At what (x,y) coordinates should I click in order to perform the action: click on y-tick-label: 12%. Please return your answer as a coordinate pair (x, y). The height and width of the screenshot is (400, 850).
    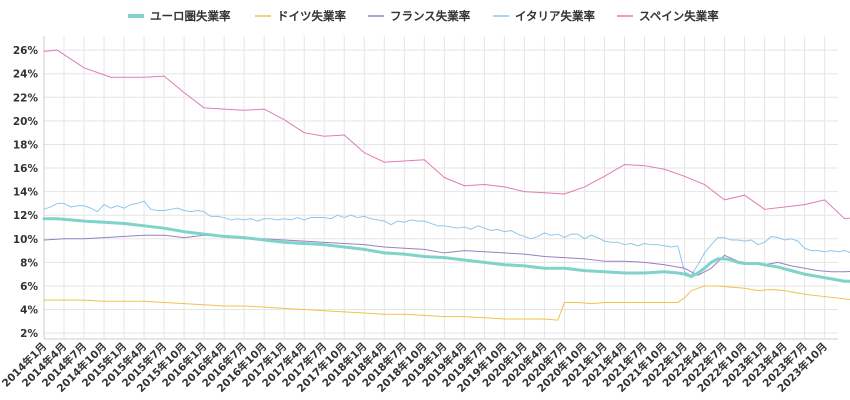
    Looking at the image, I should click on (26, 216).